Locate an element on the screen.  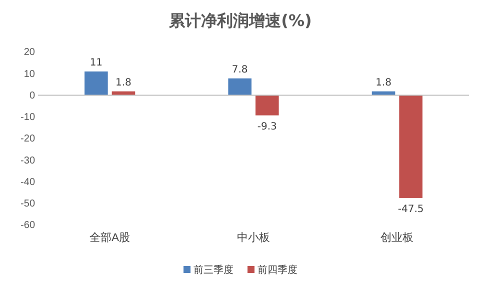
y-tick-label: -50 is located at coordinates (28, 204).